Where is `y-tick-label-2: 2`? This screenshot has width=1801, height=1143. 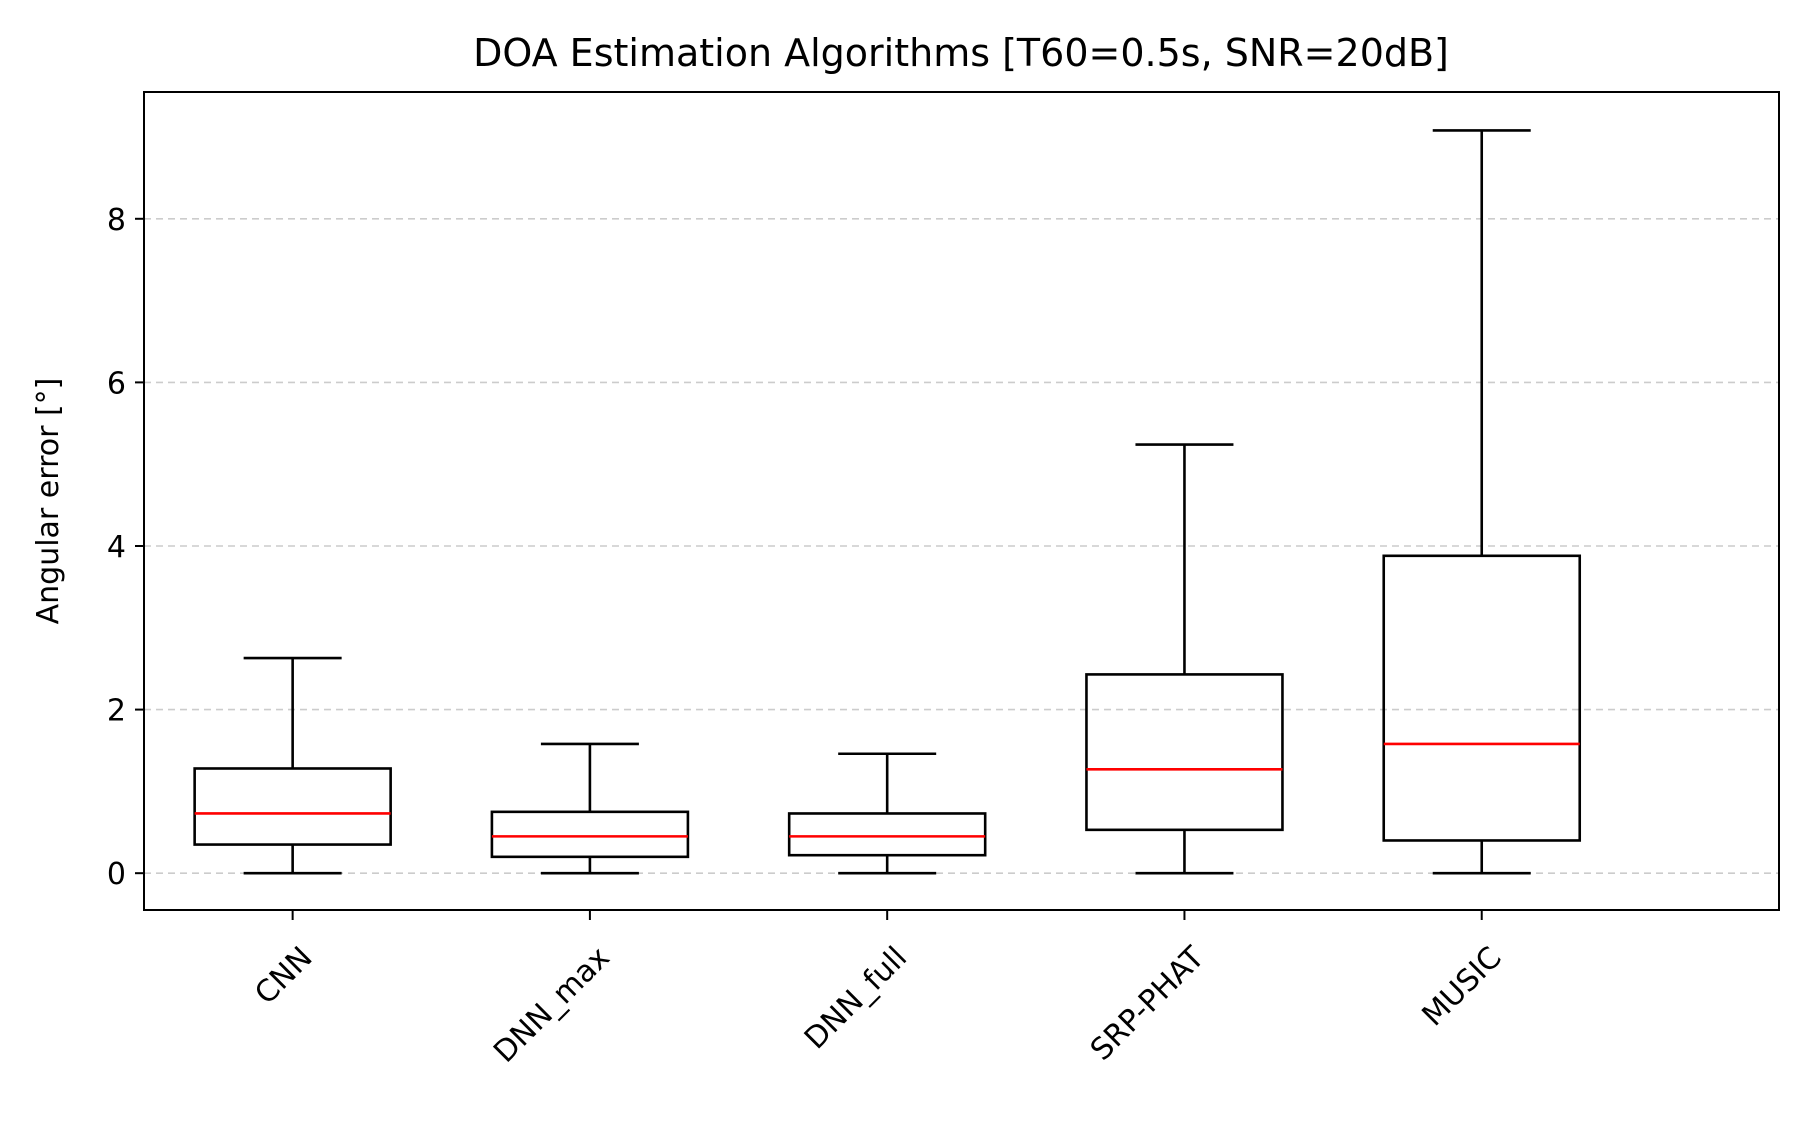 y-tick-label-2: 2 is located at coordinates (116, 711).